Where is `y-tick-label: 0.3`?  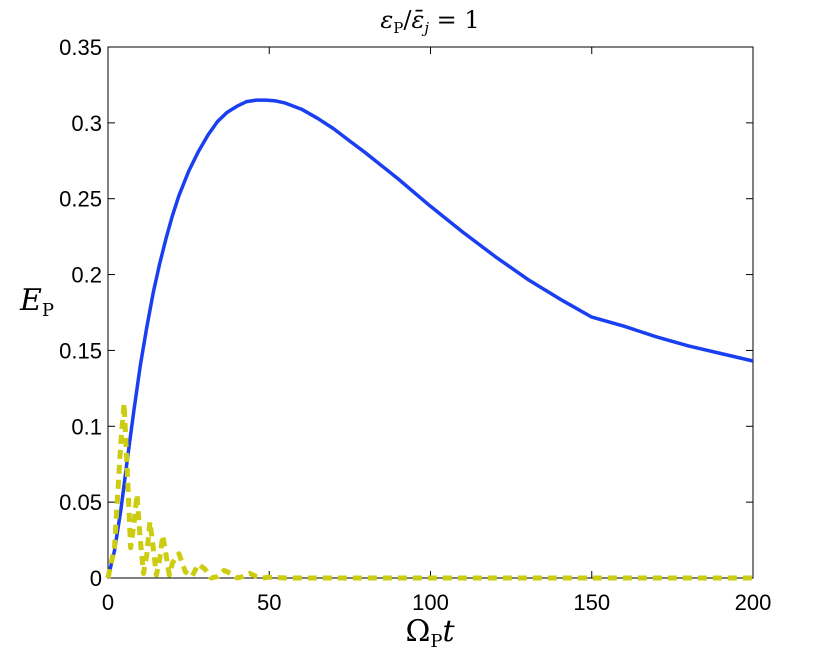 y-tick-label: 0.3 is located at coordinates (86, 123).